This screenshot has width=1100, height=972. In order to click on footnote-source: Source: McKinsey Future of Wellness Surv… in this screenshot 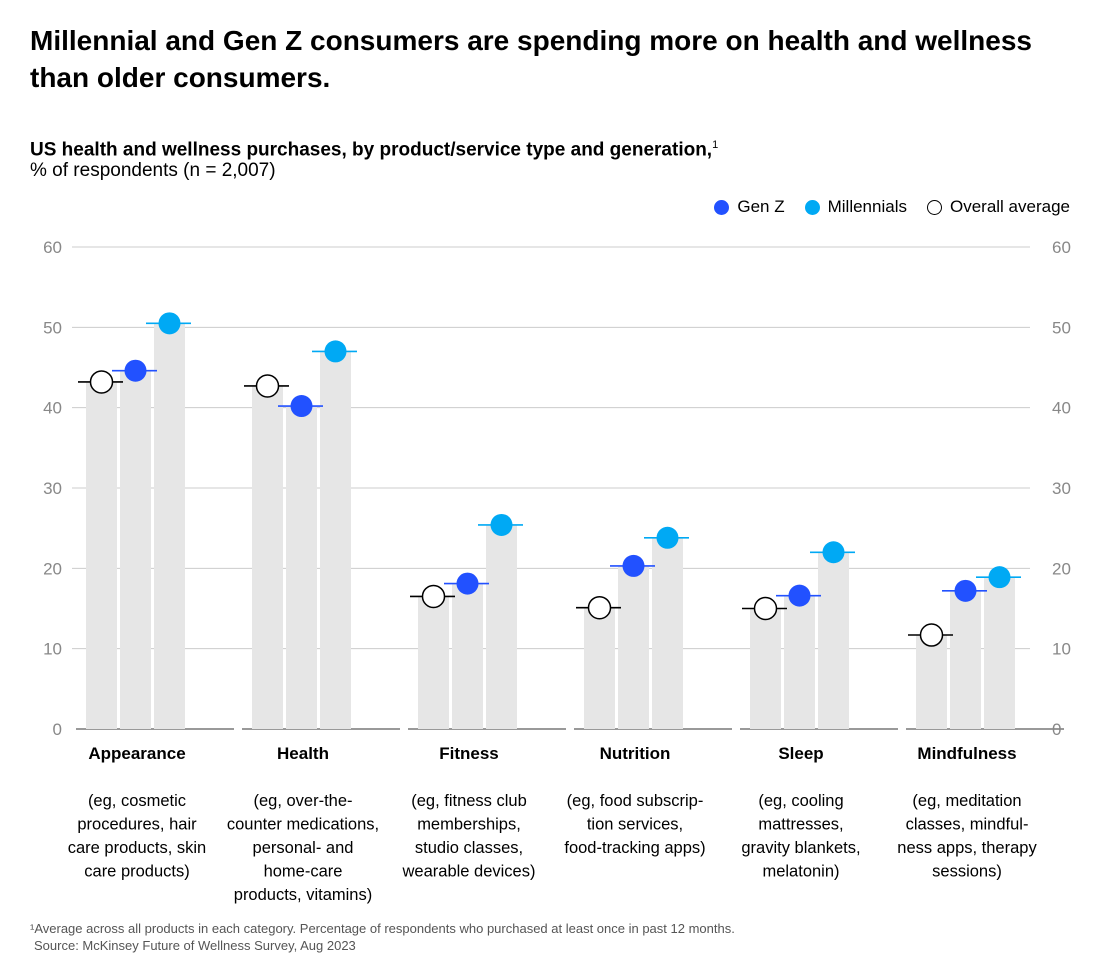, I will do `click(195, 945)`.